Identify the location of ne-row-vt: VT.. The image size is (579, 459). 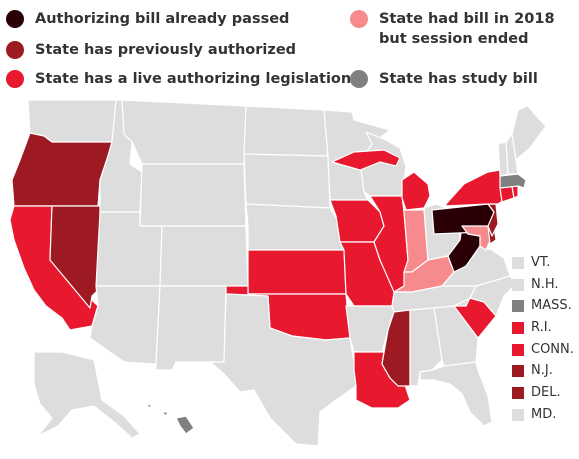
(544, 263).